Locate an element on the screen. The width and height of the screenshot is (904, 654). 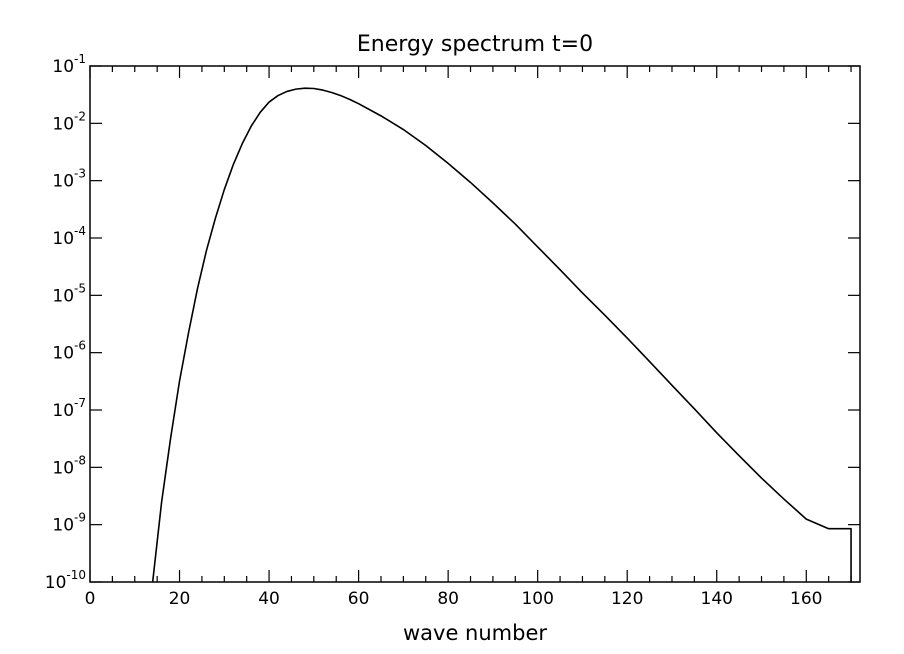
y-tick-label: 10⁻⁹ is located at coordinates (69, 523).